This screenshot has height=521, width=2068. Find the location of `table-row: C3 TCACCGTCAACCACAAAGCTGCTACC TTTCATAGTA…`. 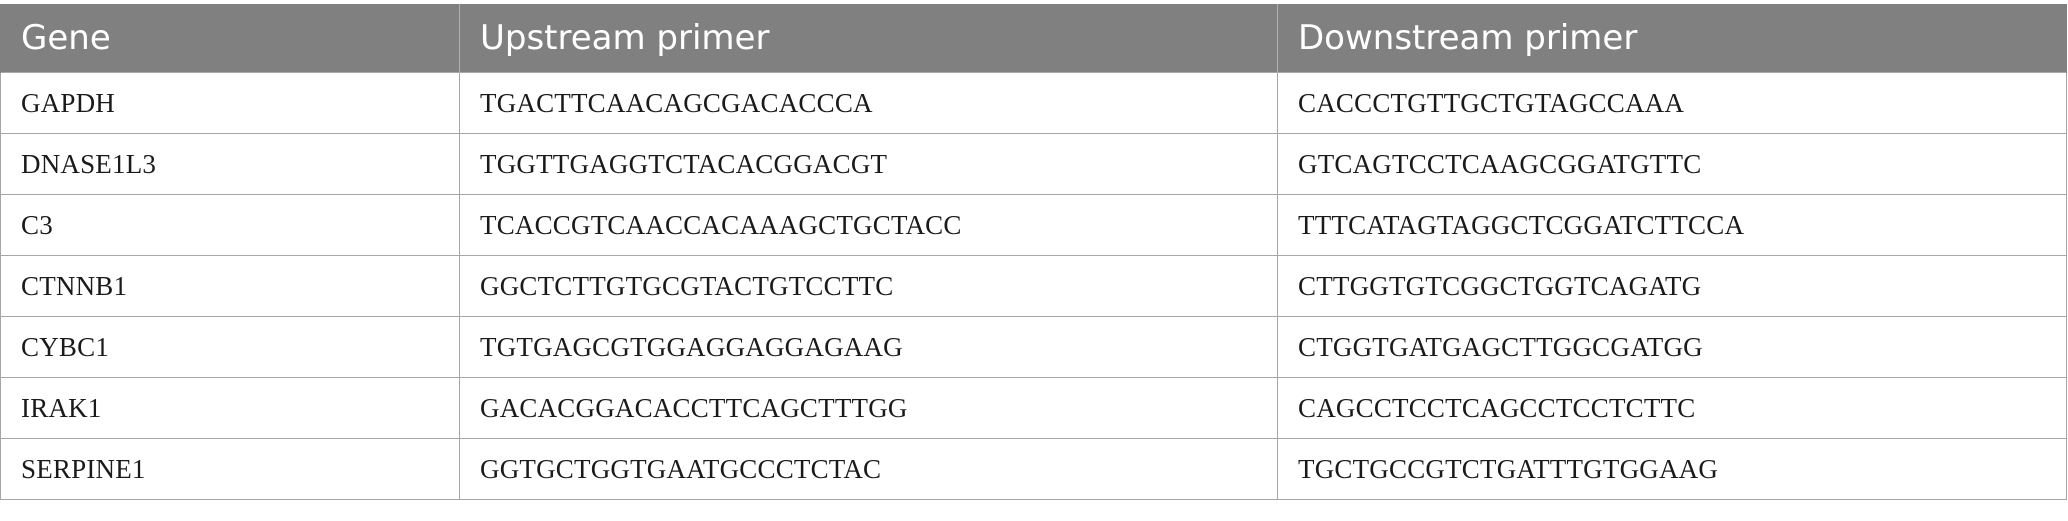

table-row: C3 TCACCGTCAACCACAAAGCTGCTACC TTTCATAGTA… is located at coordinates (1033, 225).